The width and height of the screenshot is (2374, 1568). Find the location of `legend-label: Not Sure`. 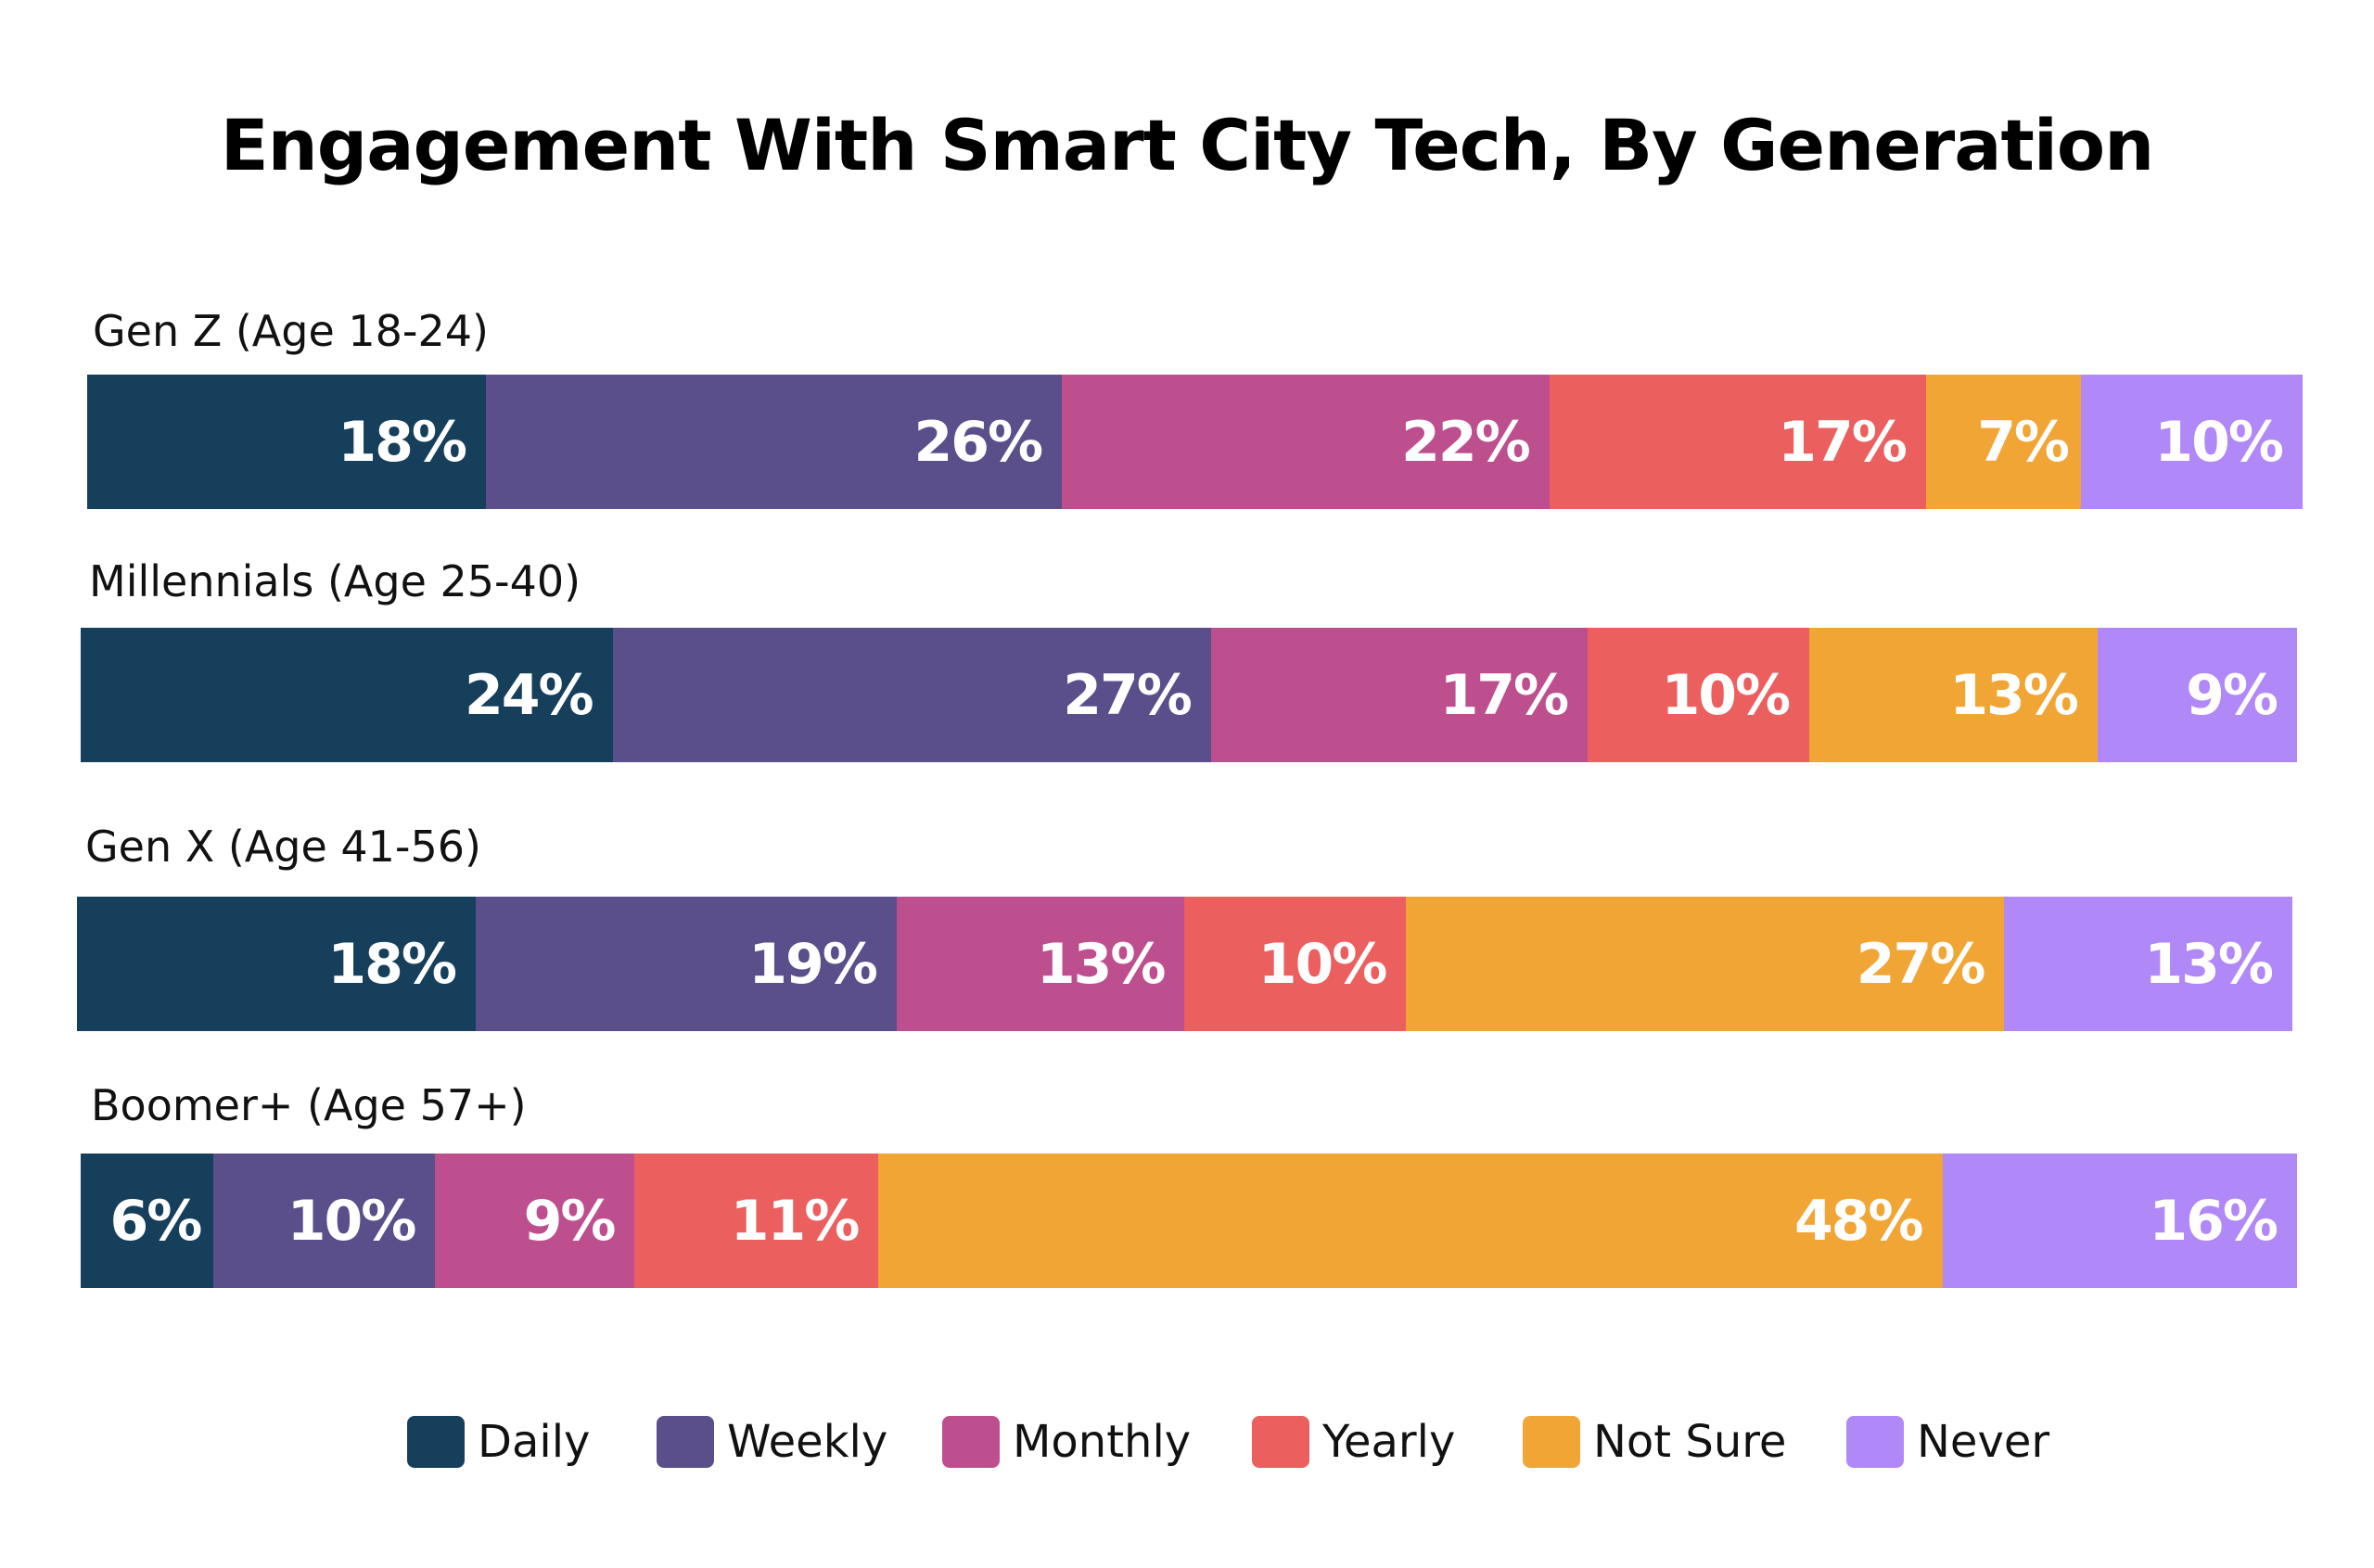

legend-label: Not Sure is located at coordinates (1690, 1442).